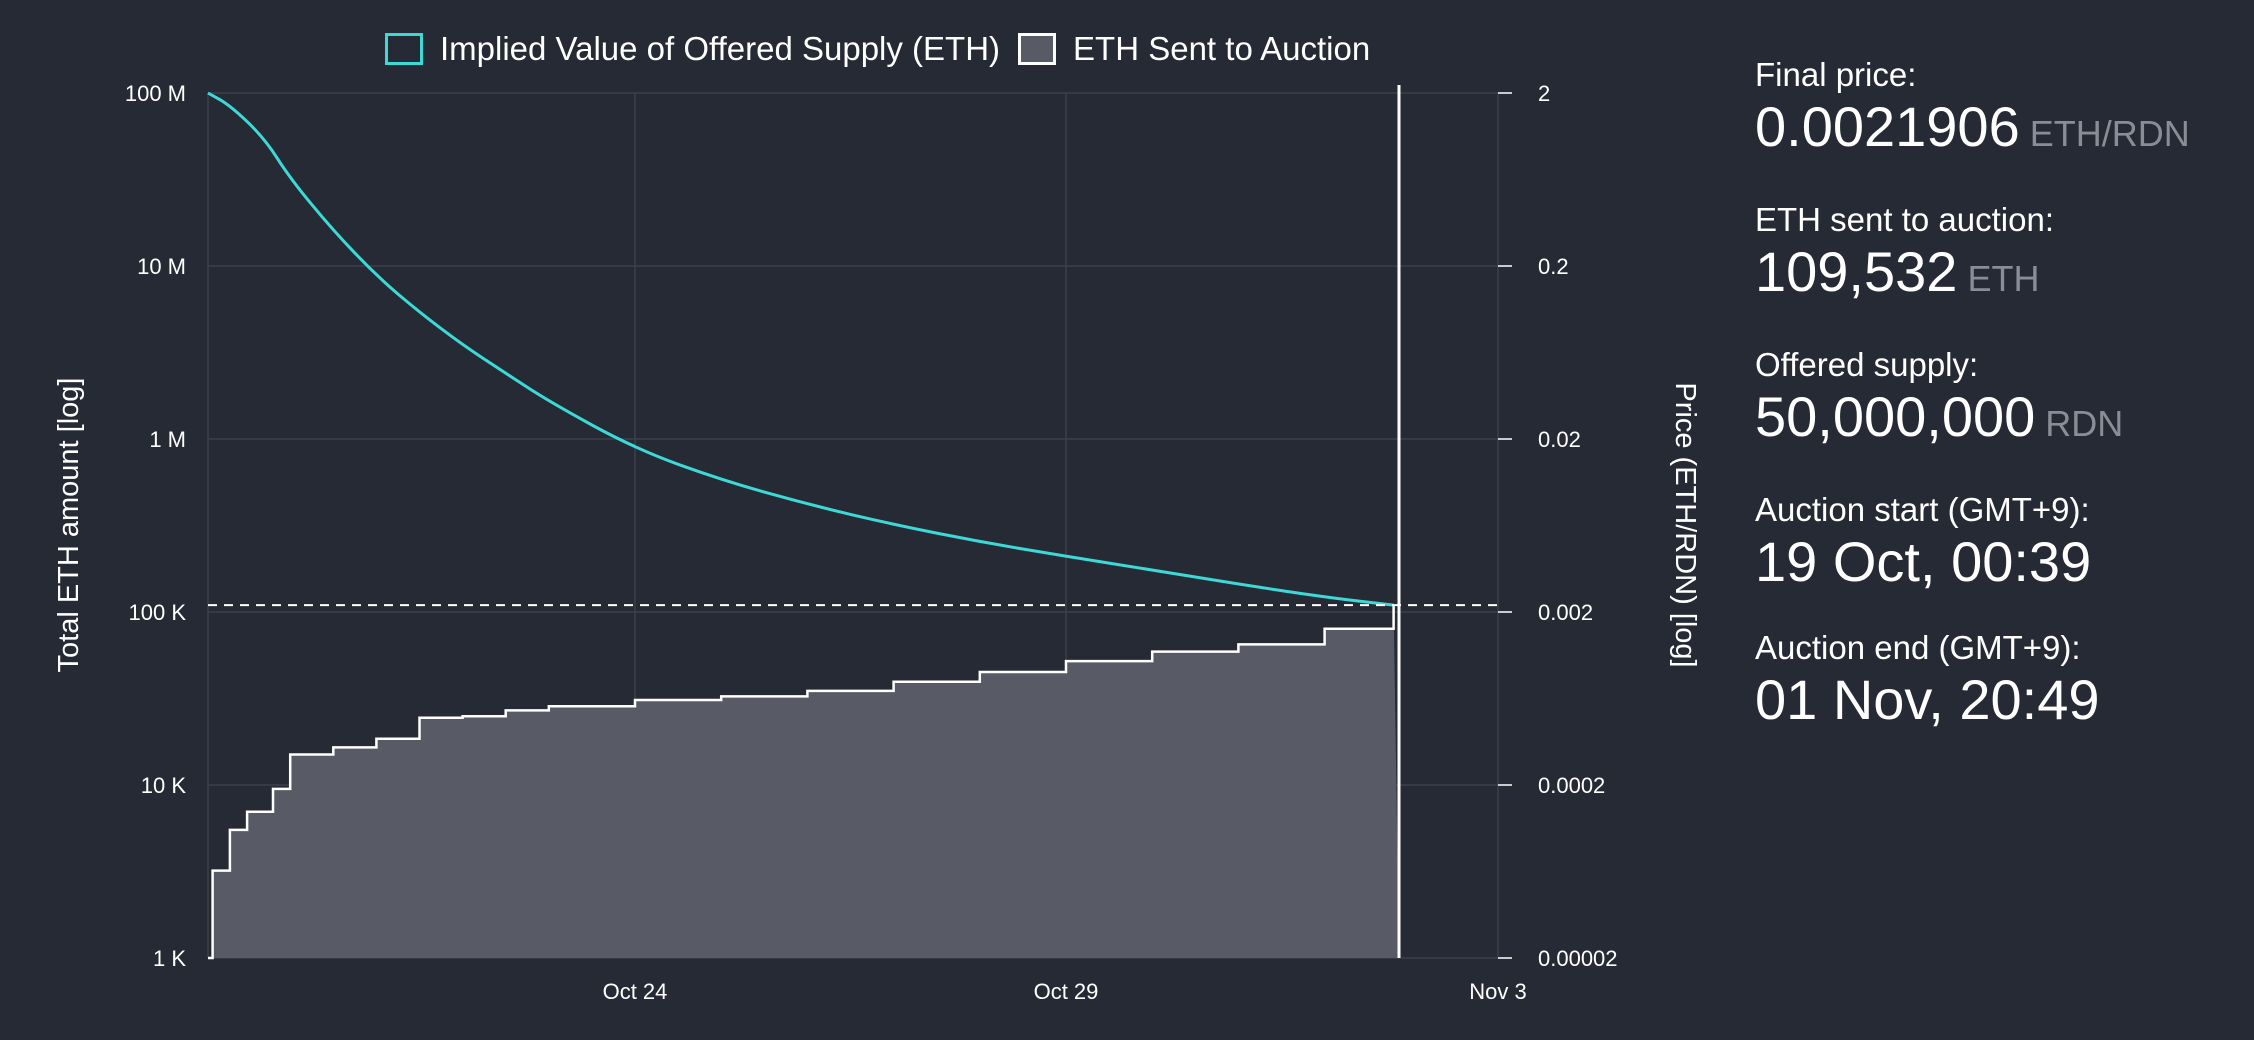  Describe the element at coordinates (2084, 423) in the screenshot. I see `stat-unit: RDN` at that location.